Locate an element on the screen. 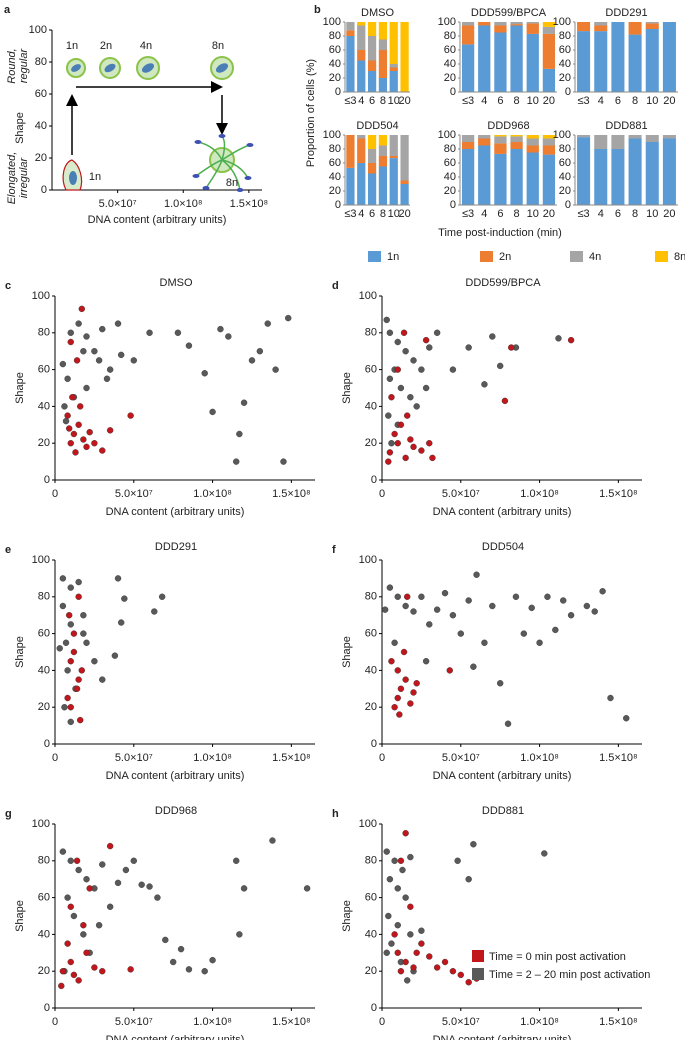 This screenshot has height=1040, width=685. cell-label: 2n is located at coordinates (106, 46).